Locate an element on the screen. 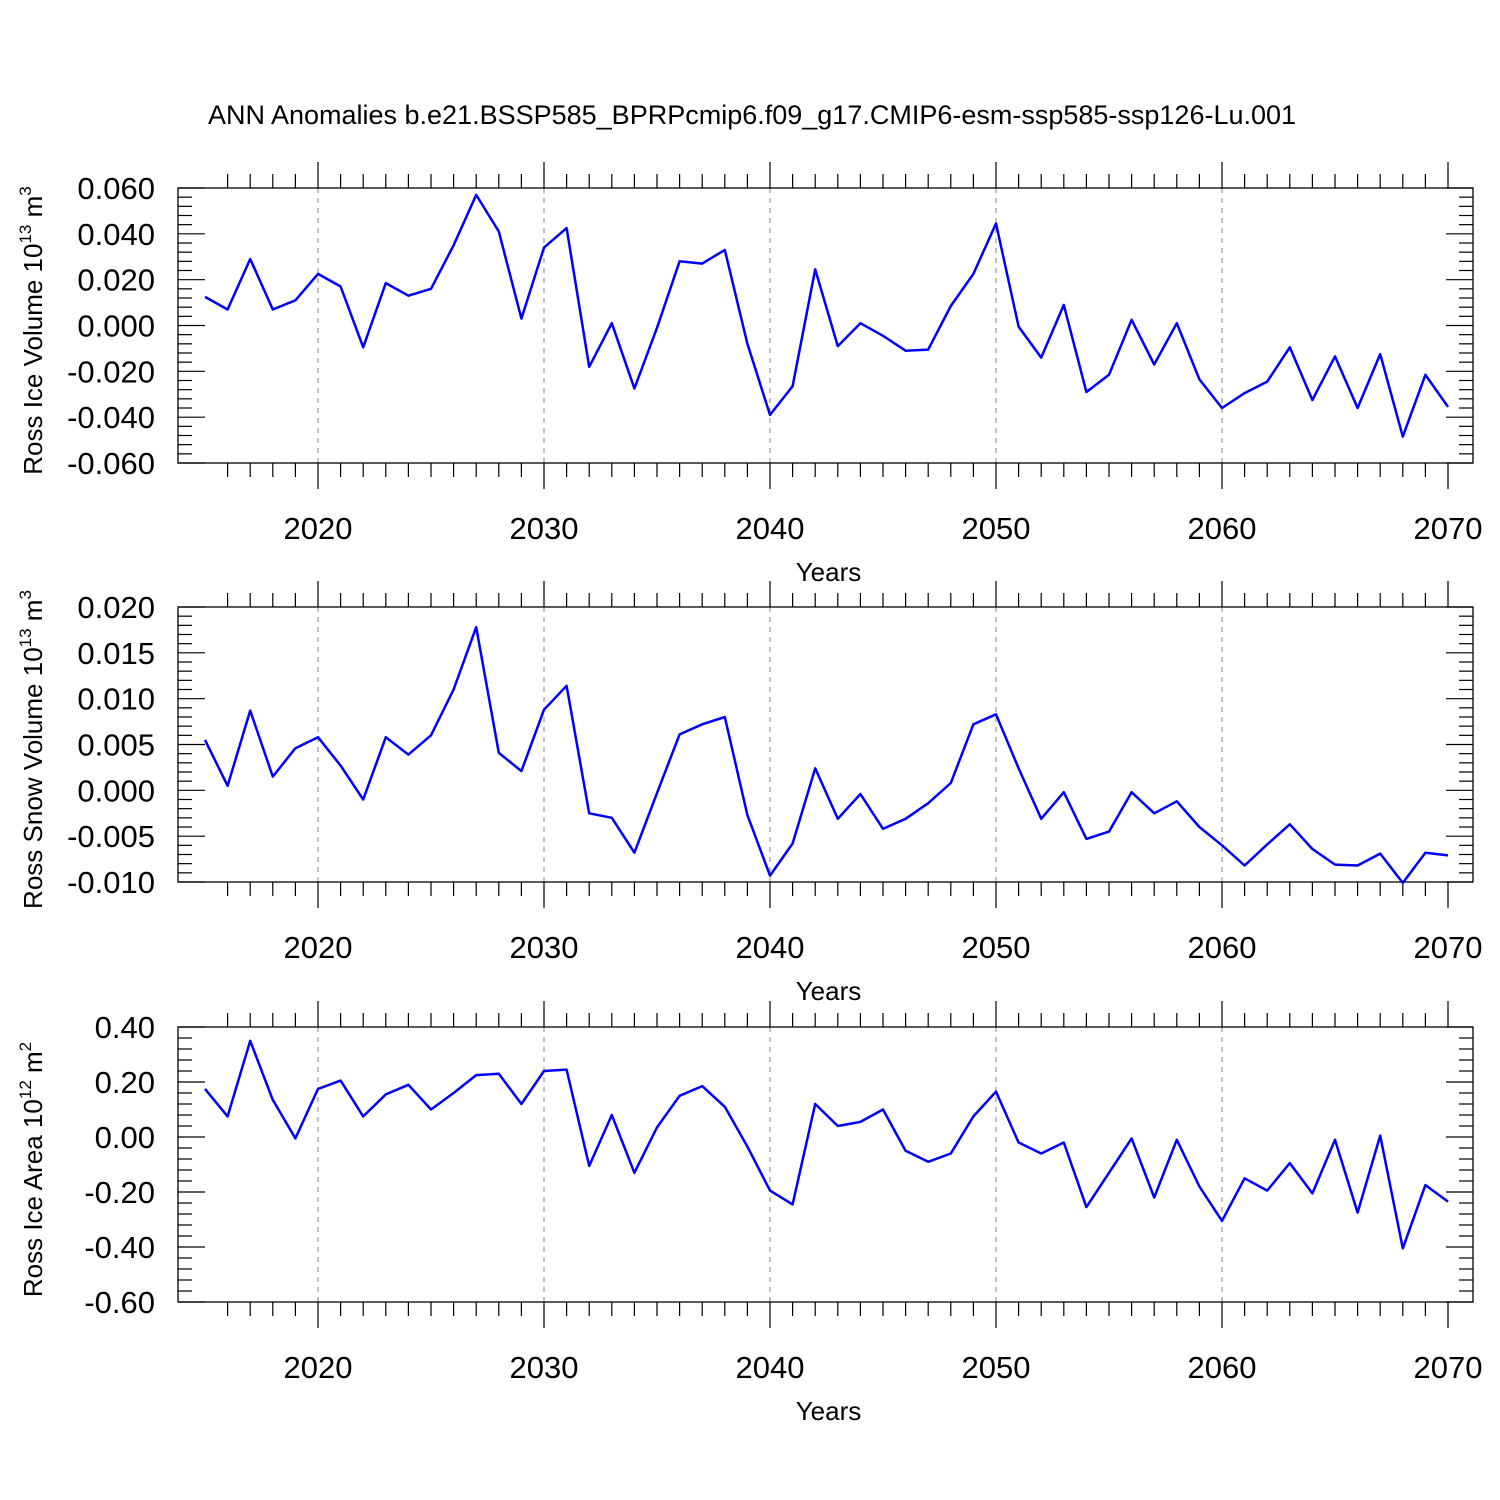 This screenshot has height=1500, width=1500. y-tick-label: -0.020 is located at coordinates (111, 371).